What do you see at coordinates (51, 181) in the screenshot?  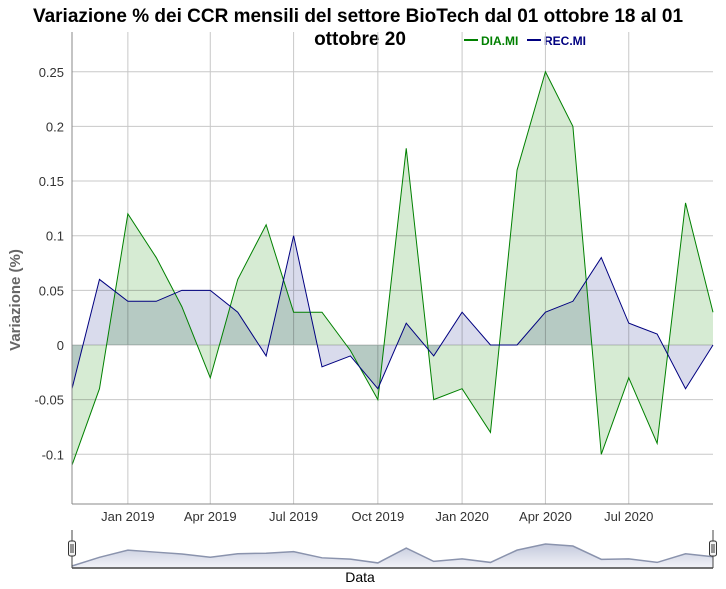 I see `y-tick-label: 0.15` at bounding box center [51, 181].